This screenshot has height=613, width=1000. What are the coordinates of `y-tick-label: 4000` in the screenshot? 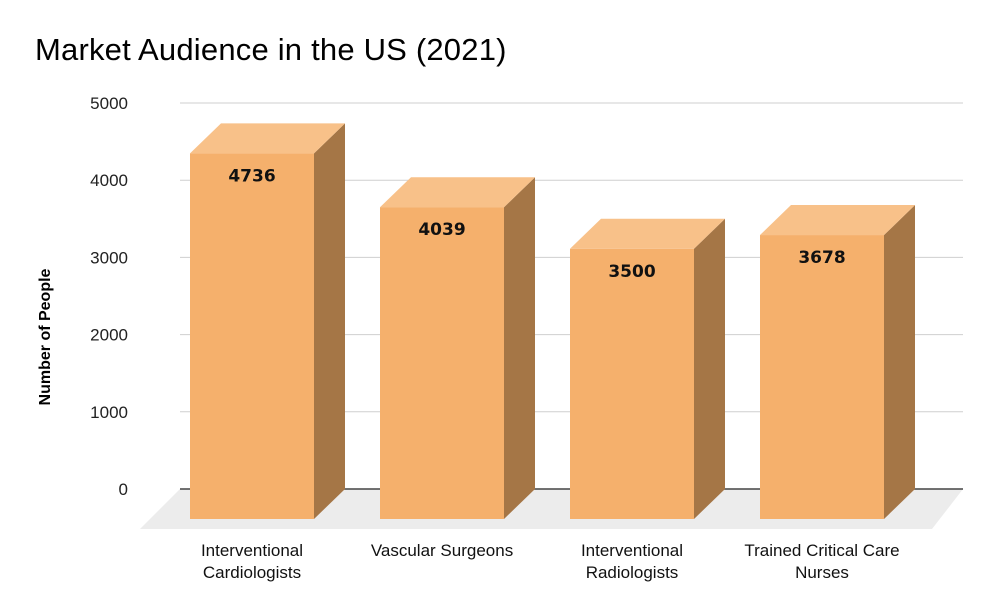 It's located at (109, 180).